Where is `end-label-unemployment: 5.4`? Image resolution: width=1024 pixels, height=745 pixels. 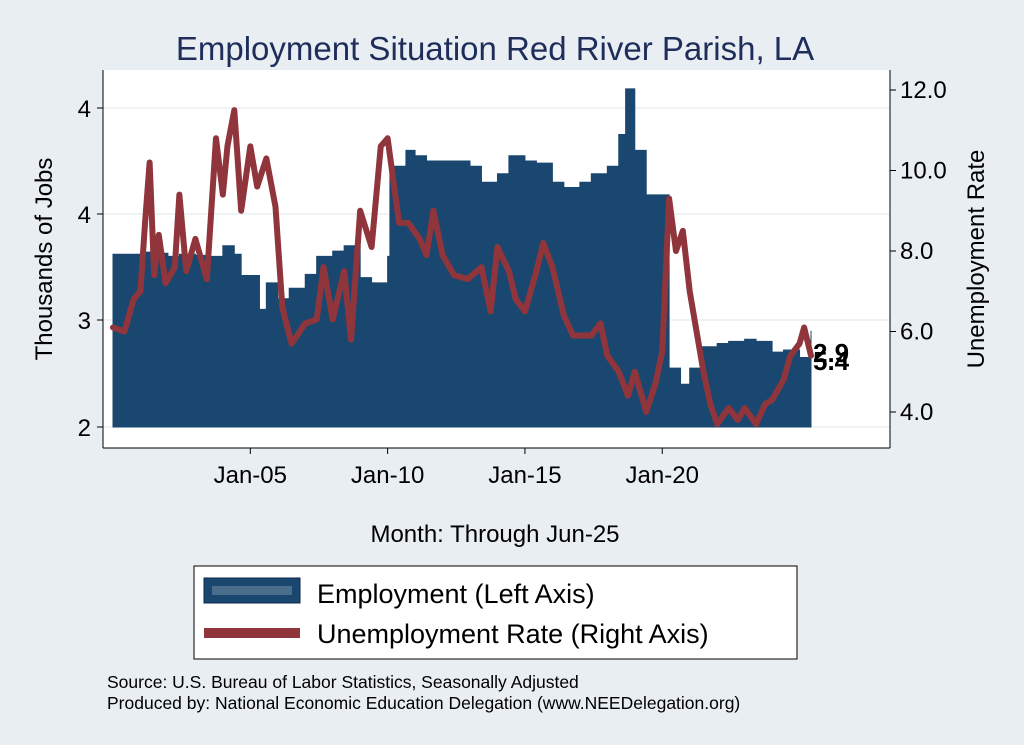
end-label-unemployment: 5.4 is located at coordinates (831, 361).